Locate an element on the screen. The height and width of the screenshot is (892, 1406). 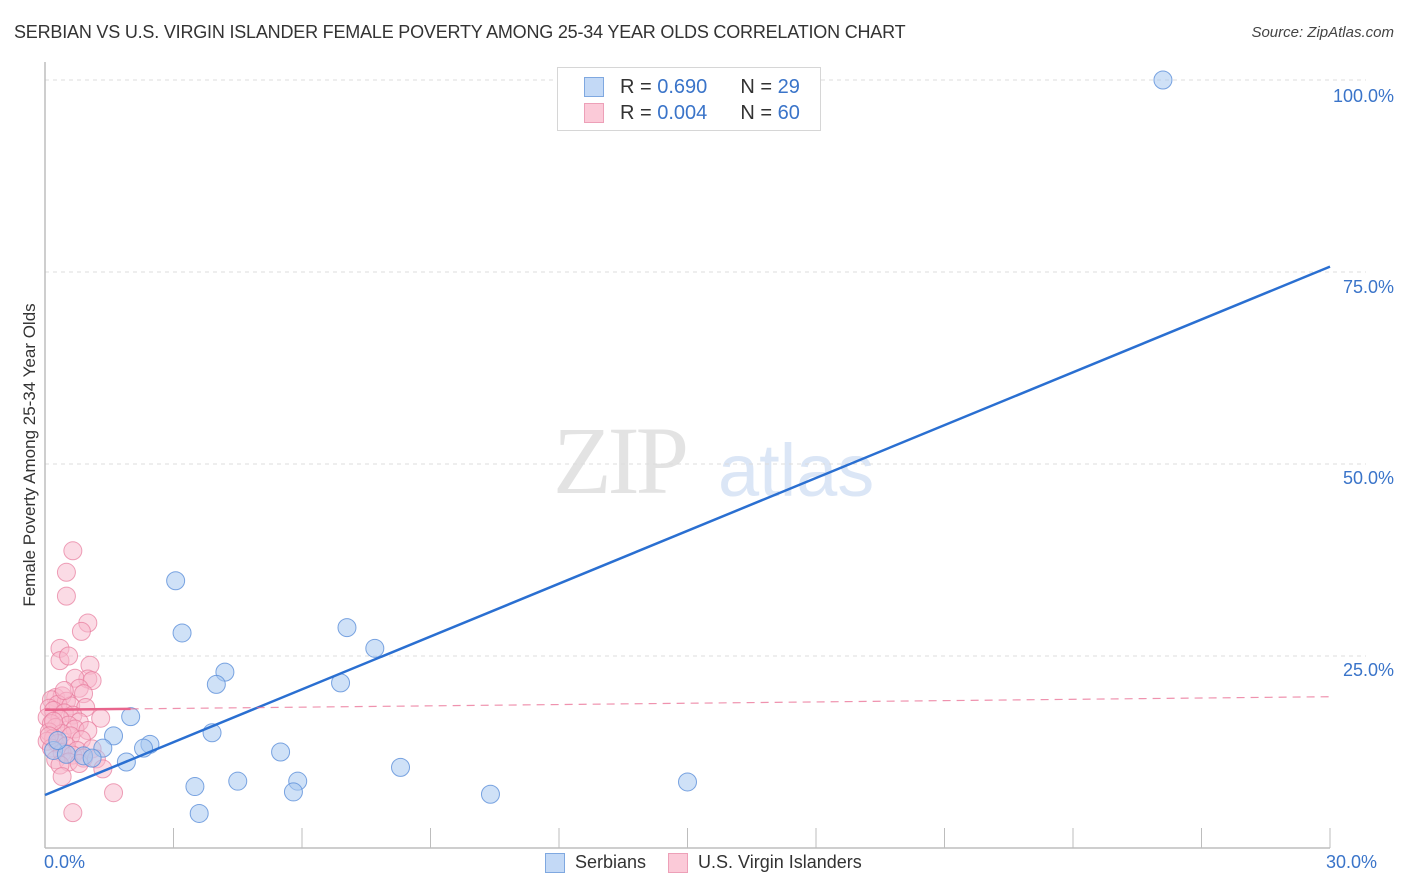
correlation-legend: R = 0.690 N = 29 R = 0.004 N = 60 is located at coordinates (689, 99).